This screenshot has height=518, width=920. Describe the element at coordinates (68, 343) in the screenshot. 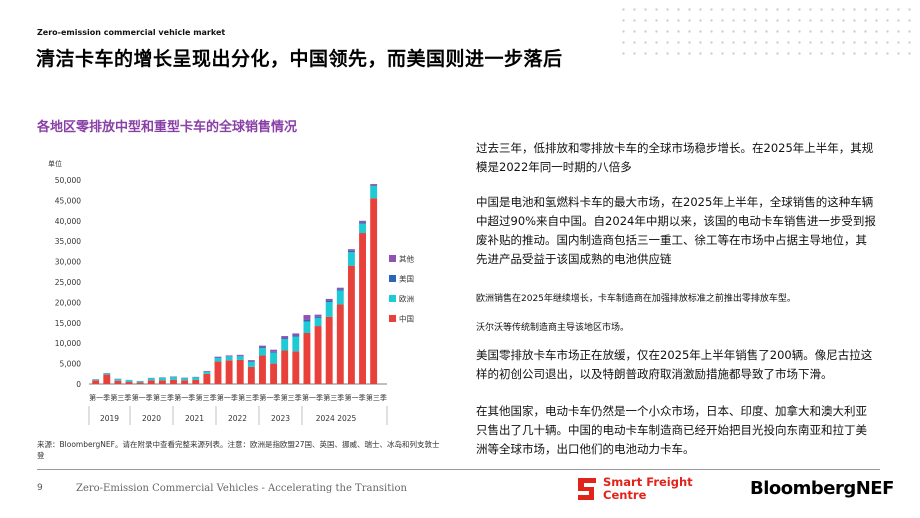

I see `y-tick-label: 10,000` at that location.